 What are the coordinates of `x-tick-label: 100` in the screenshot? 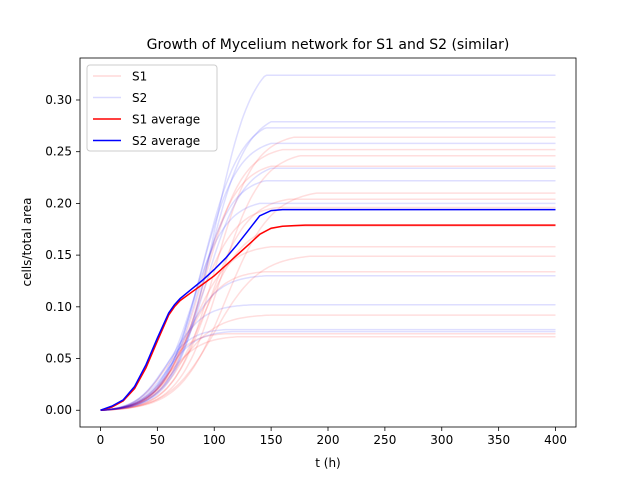 It's located at (214, 440).